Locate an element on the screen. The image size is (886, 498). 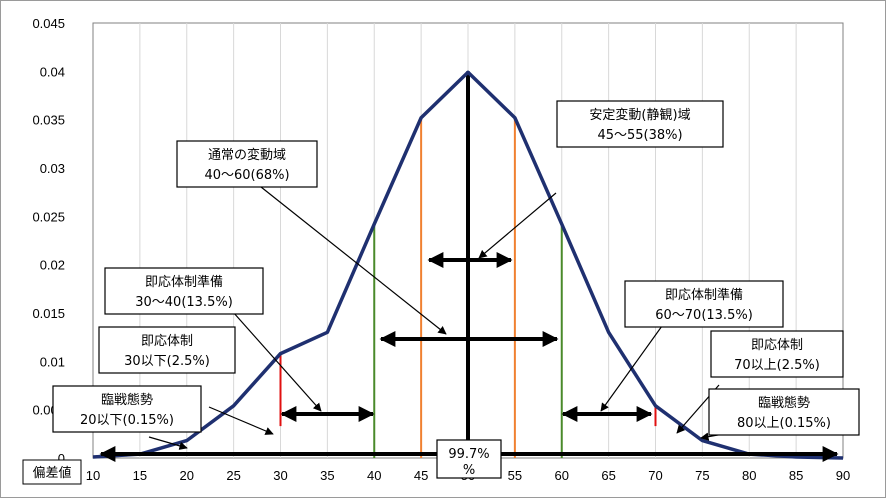
annotation-label: 30～40(13.5%) is located at coordinates (184, 302).